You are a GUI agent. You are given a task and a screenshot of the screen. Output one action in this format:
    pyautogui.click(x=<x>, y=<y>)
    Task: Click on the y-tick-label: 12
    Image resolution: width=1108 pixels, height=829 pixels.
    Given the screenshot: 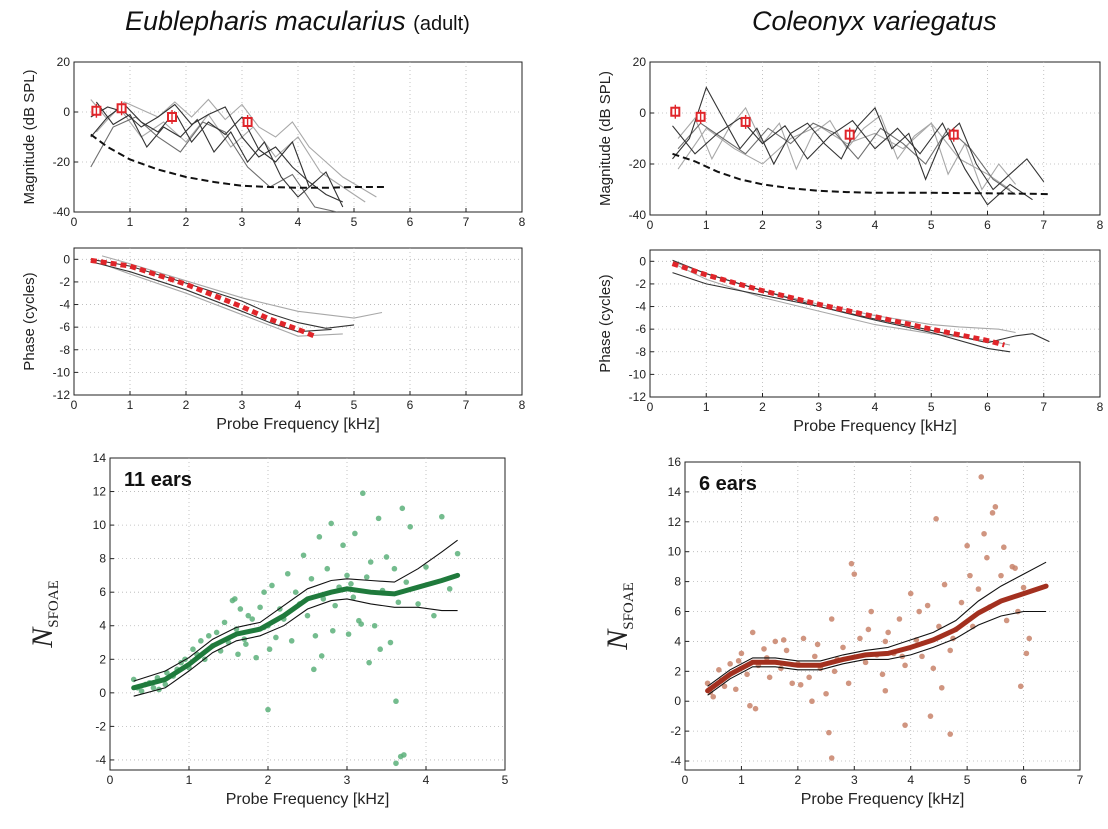 What is the action you would take?
    pyautogui.click(x=675, y=522)
    